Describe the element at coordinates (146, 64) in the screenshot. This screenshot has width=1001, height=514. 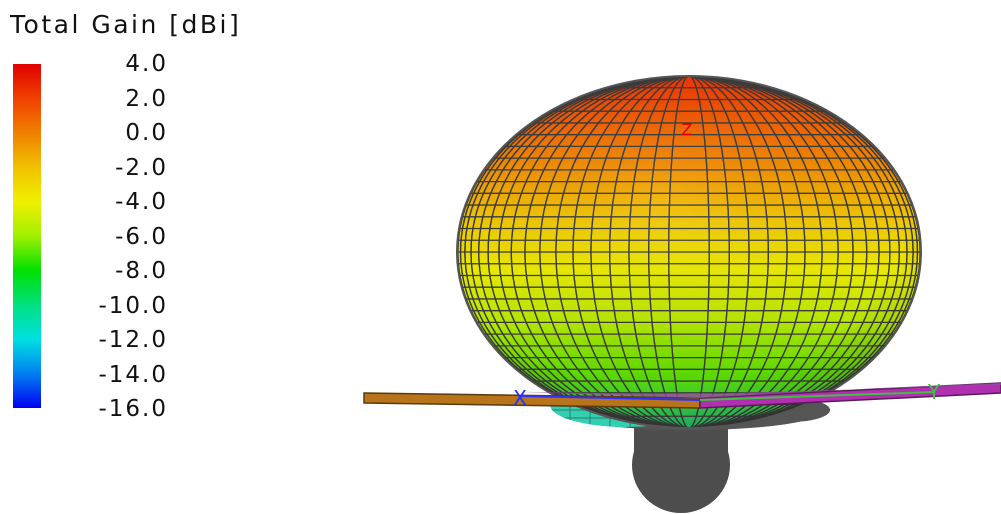
I see `colorbar-tick-label: 4.0` at that location.